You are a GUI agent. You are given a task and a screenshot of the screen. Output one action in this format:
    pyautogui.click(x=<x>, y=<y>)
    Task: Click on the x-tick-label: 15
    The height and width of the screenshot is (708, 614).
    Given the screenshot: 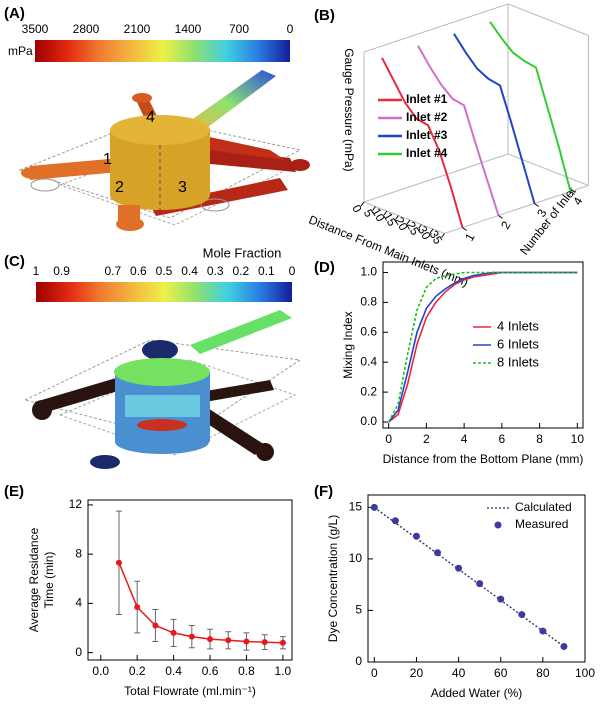 What is the action you would take?
    pyautogui.click(x=389, y=219)
    